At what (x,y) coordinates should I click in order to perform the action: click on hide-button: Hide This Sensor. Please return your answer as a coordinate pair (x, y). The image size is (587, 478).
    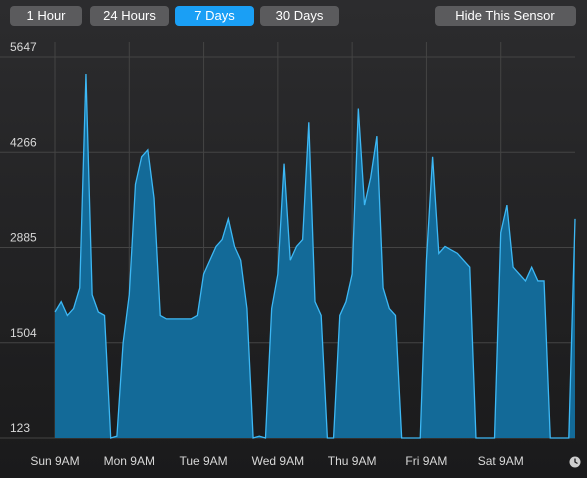
    Looking at the image, I should click on (505, 16).